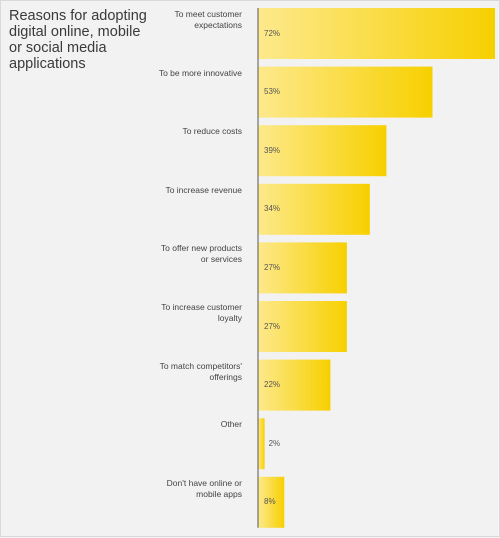 The image size is (500, 538). What do you see at coordinates (200, 371) in the screenshot?
I see `category-label: To match competitors' offerings` at bounding box center [200, 371].